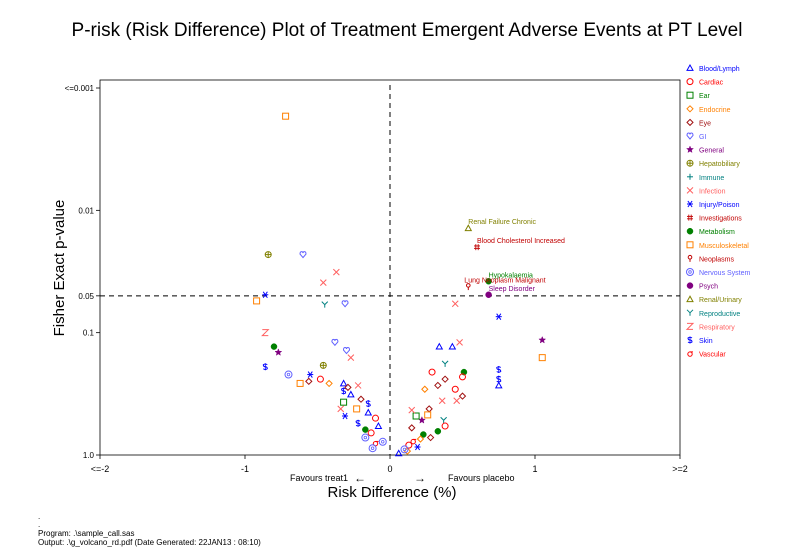  What do you see at coordinates (725, 273) in the screenshot?
I see `legend-label: Nervous System` at bounding box center [725, 273].